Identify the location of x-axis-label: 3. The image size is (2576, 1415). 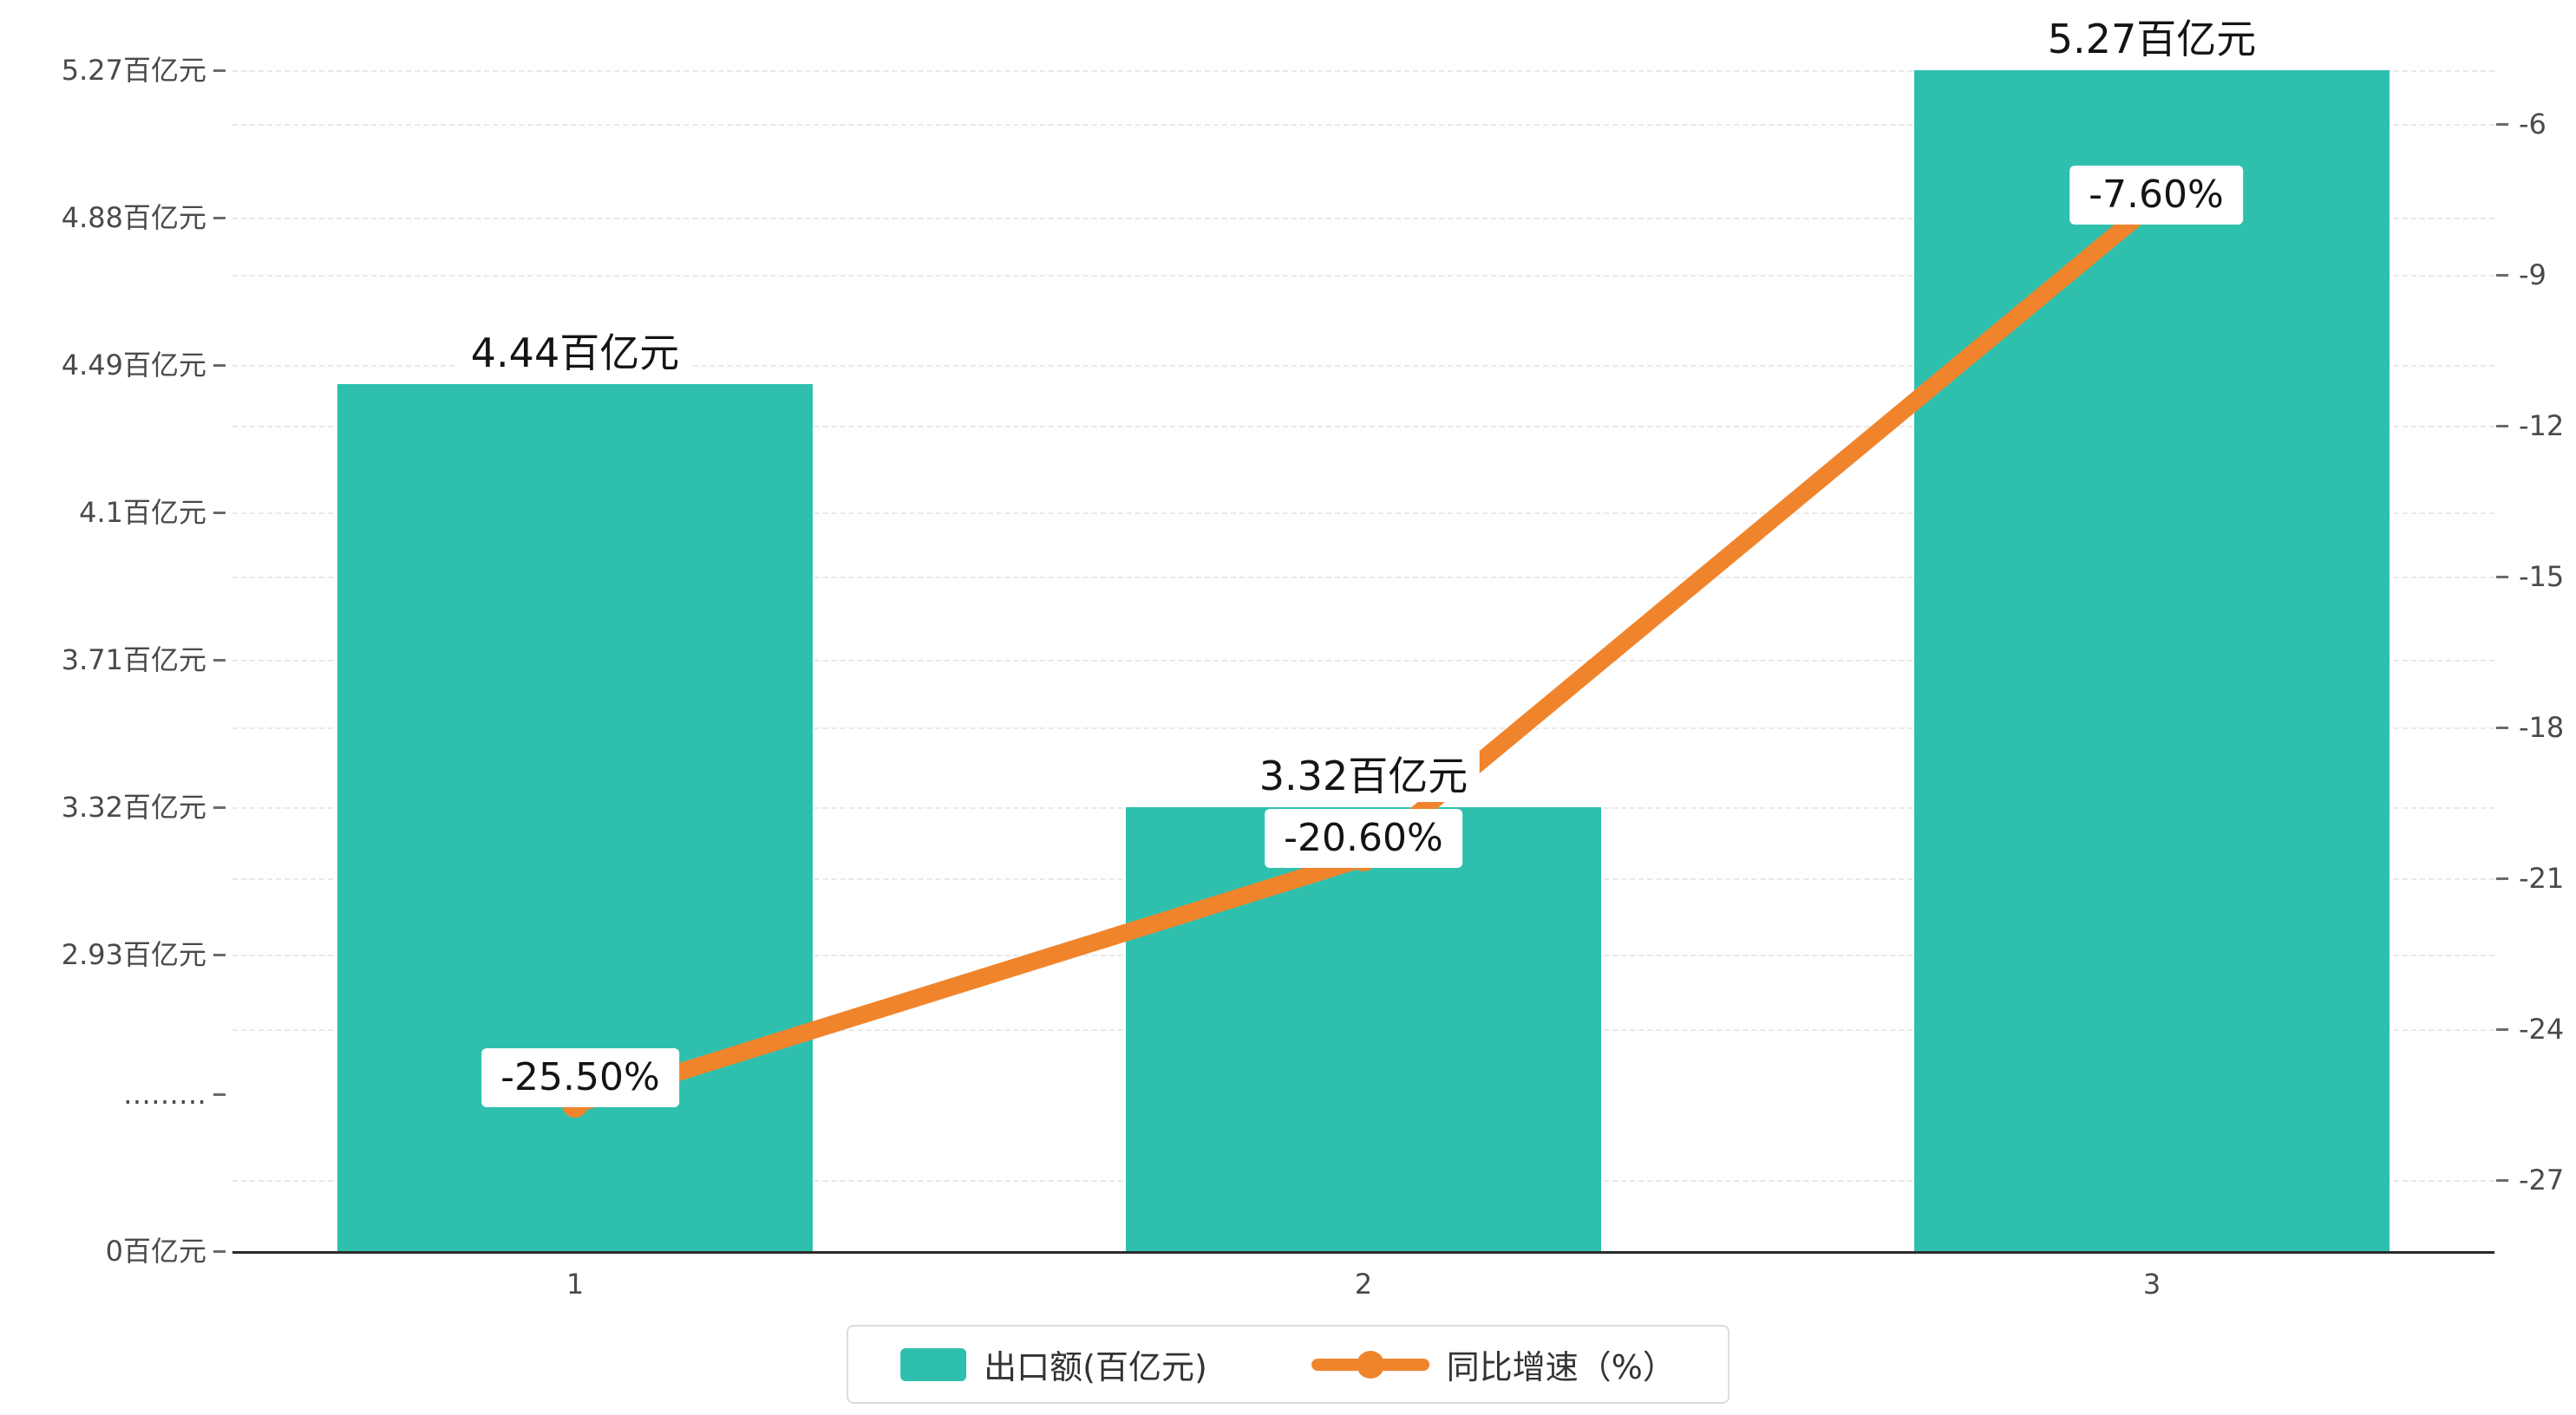
(2151, 1284).